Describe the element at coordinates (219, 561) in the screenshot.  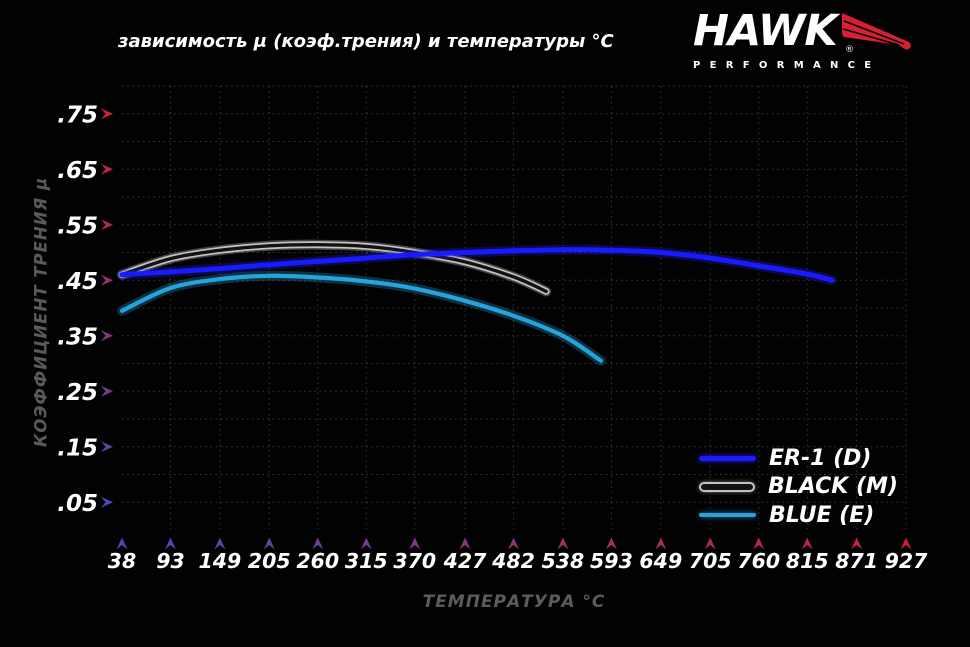
I see `x-tick-label: 149` at that location.